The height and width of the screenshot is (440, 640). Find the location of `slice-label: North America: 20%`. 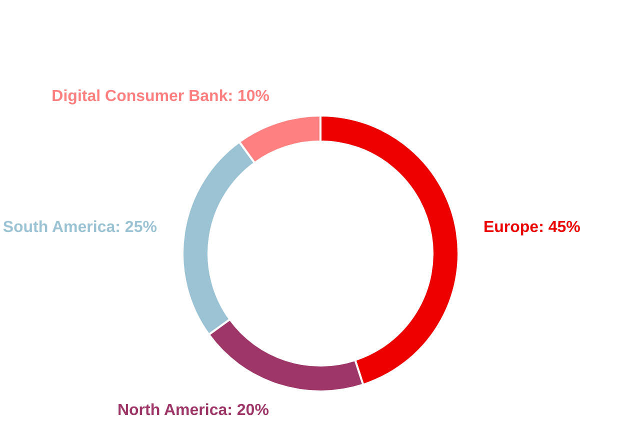

slice-label: North America: 20% is located at coordinates (193, 410).